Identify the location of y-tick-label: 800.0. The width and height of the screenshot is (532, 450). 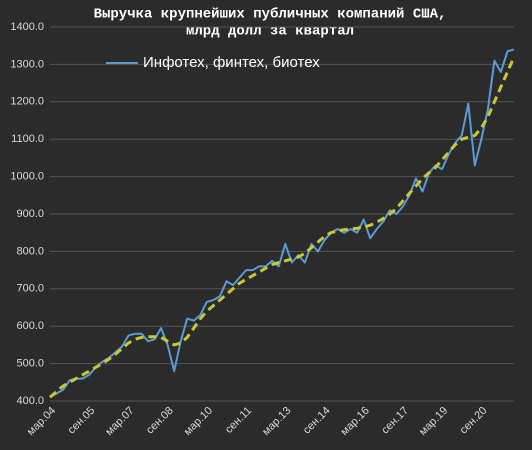
(30, 251).